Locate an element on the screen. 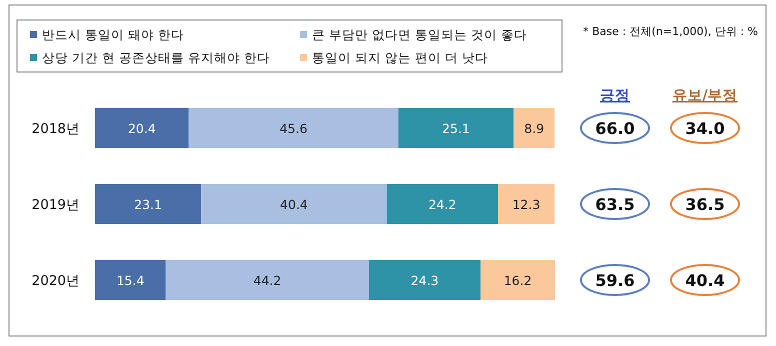 The width and height of the screenshot is (776, 346). data-label: 15.4 is located at coordinates (130, 280).